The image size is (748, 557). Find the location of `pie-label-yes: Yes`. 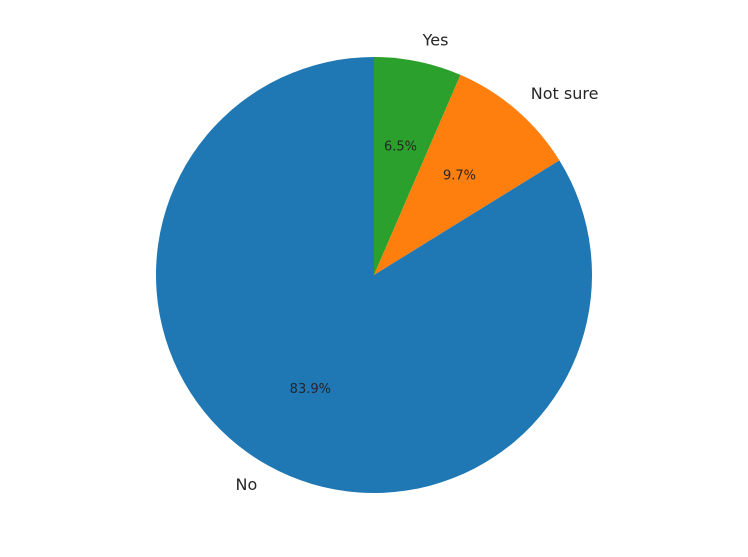

pie-label-yes: Yes is located at coordinates (435, 40).